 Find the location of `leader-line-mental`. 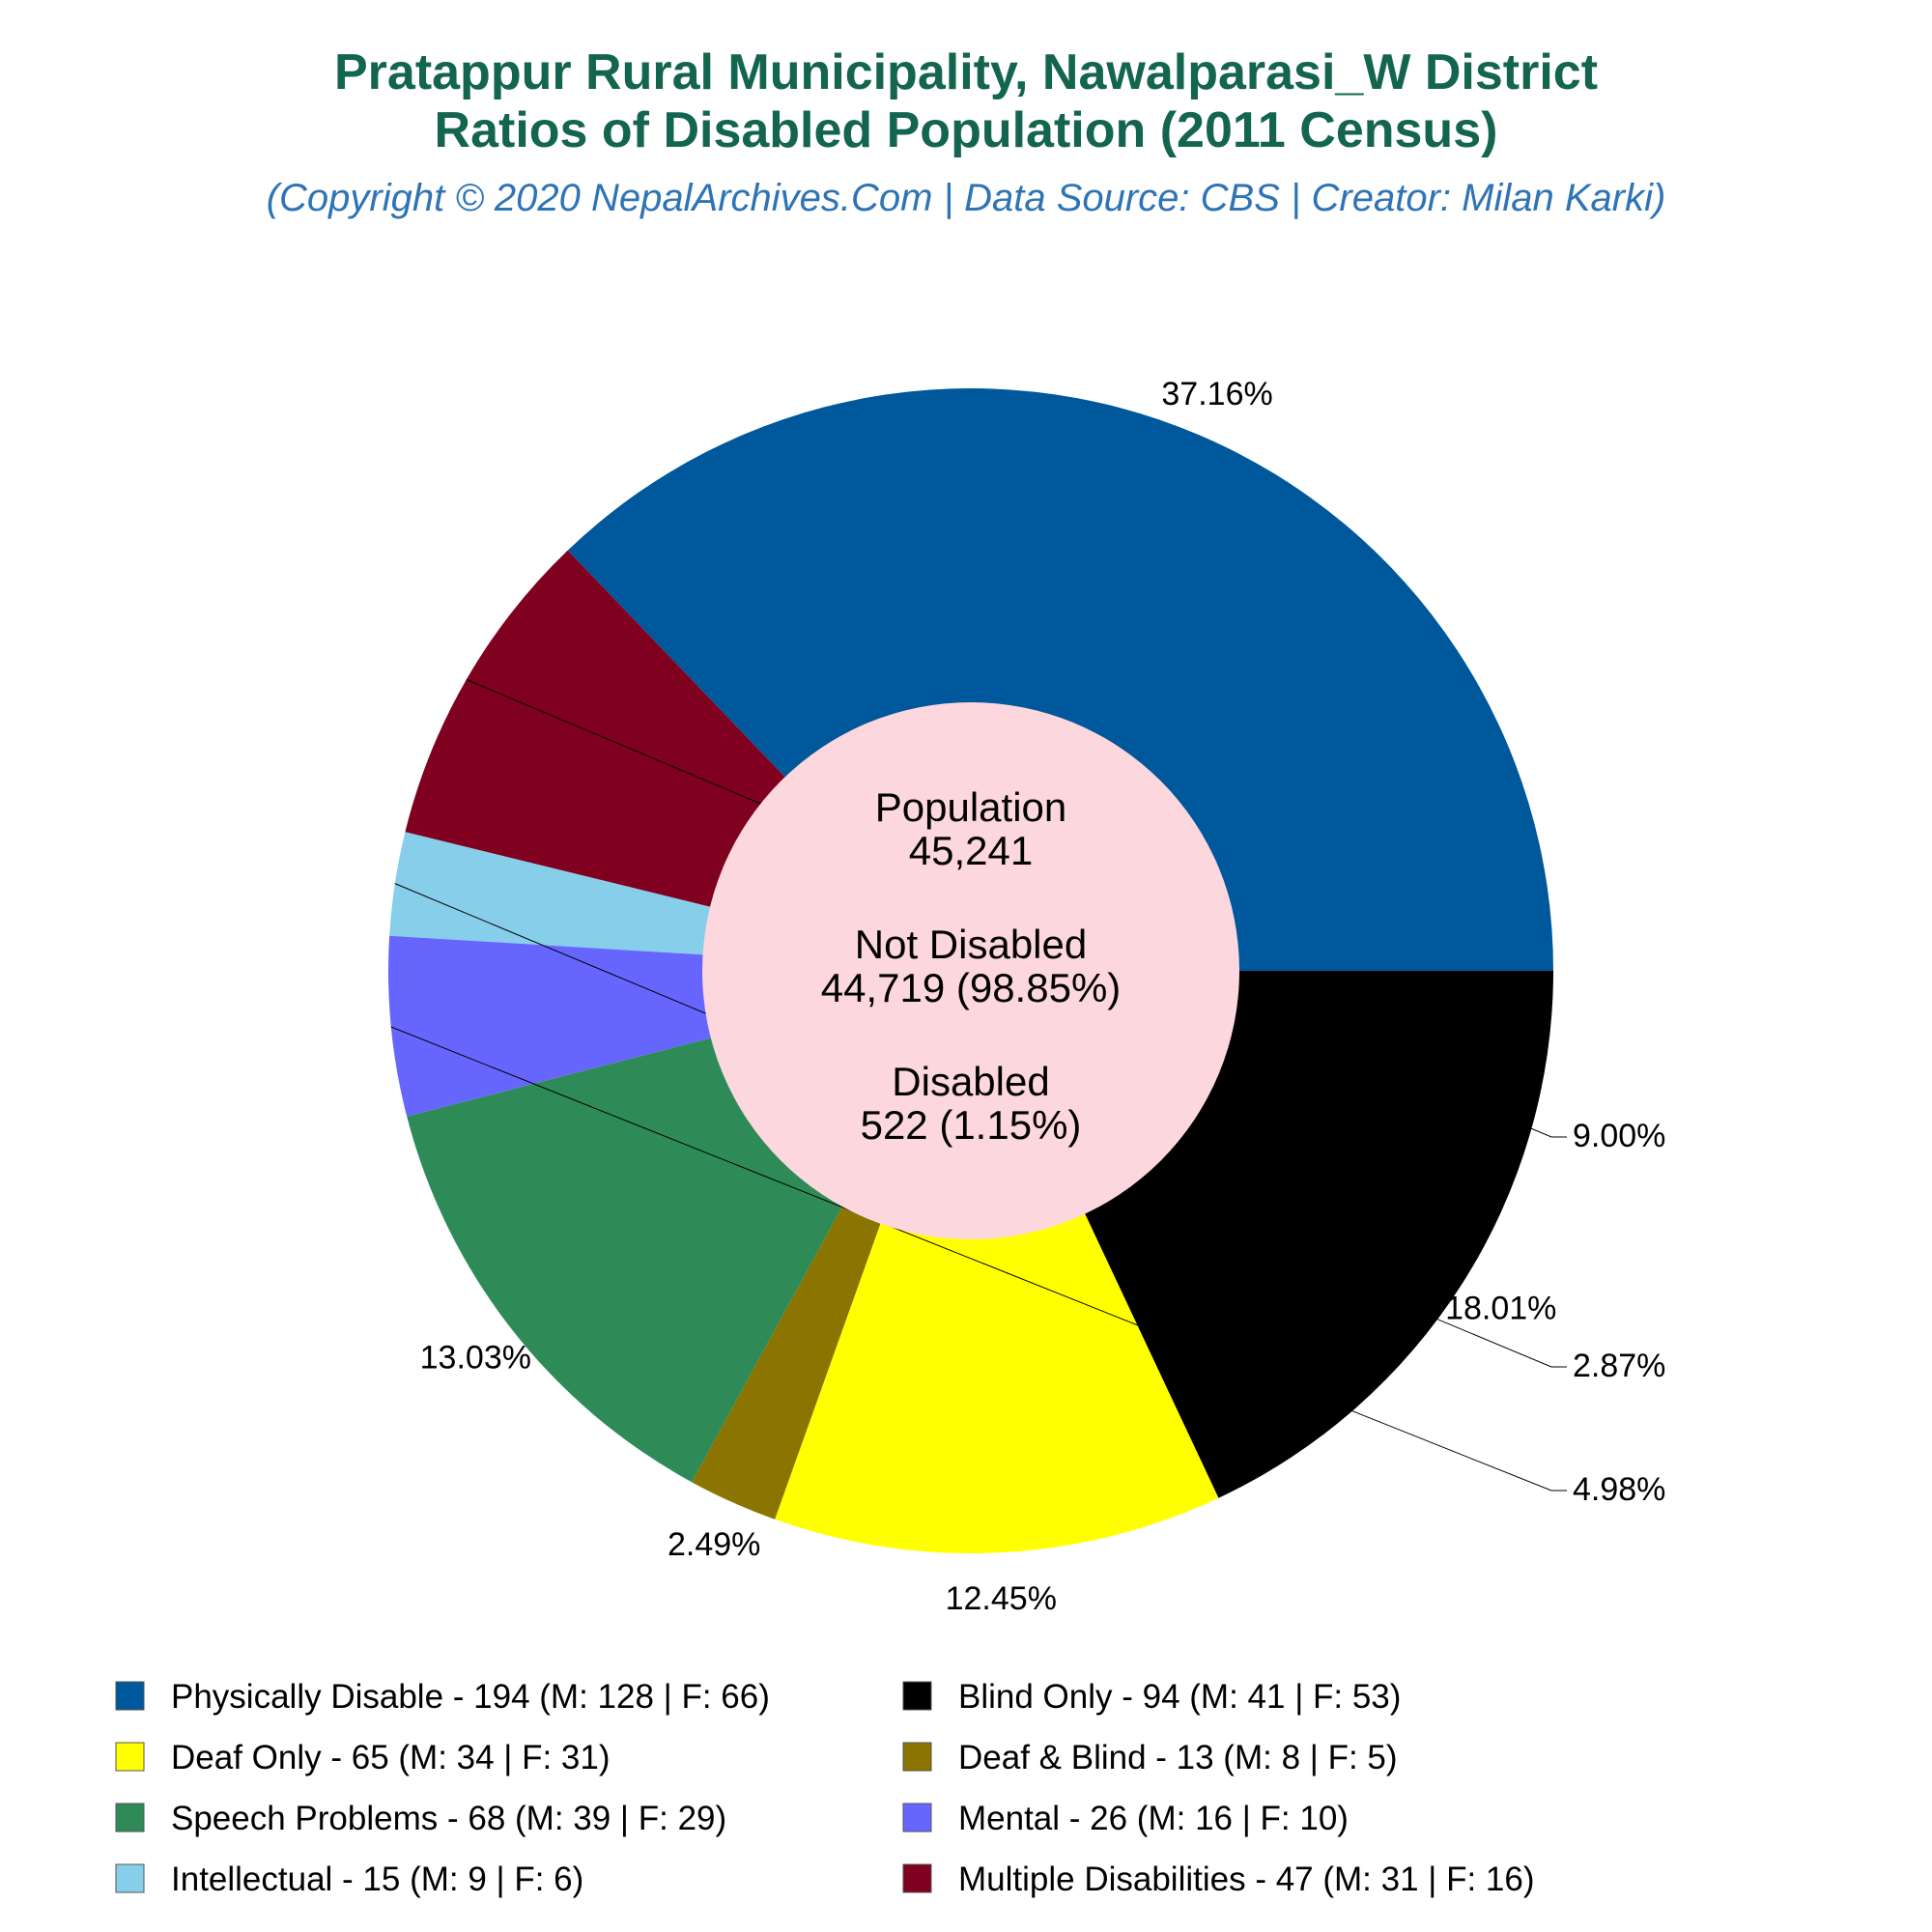

leader-line-mental is located at coordinates (978, 1259).